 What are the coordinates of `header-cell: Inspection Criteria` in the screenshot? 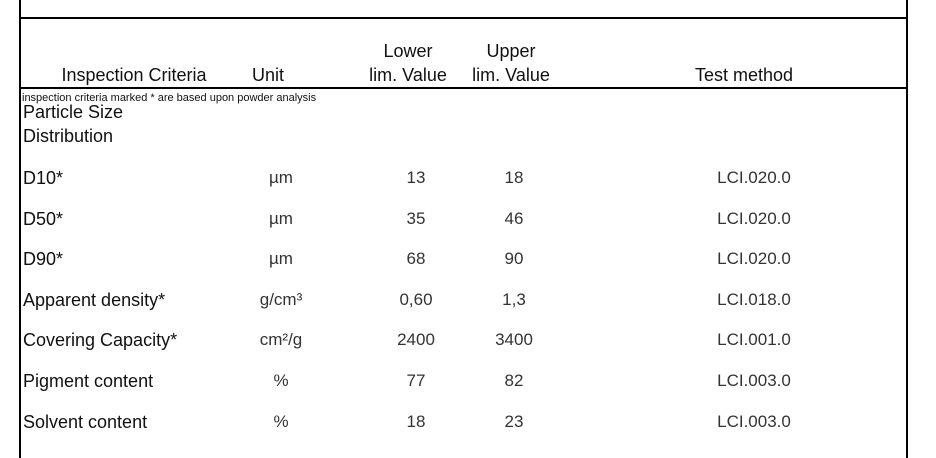 It's located at (134, 75).